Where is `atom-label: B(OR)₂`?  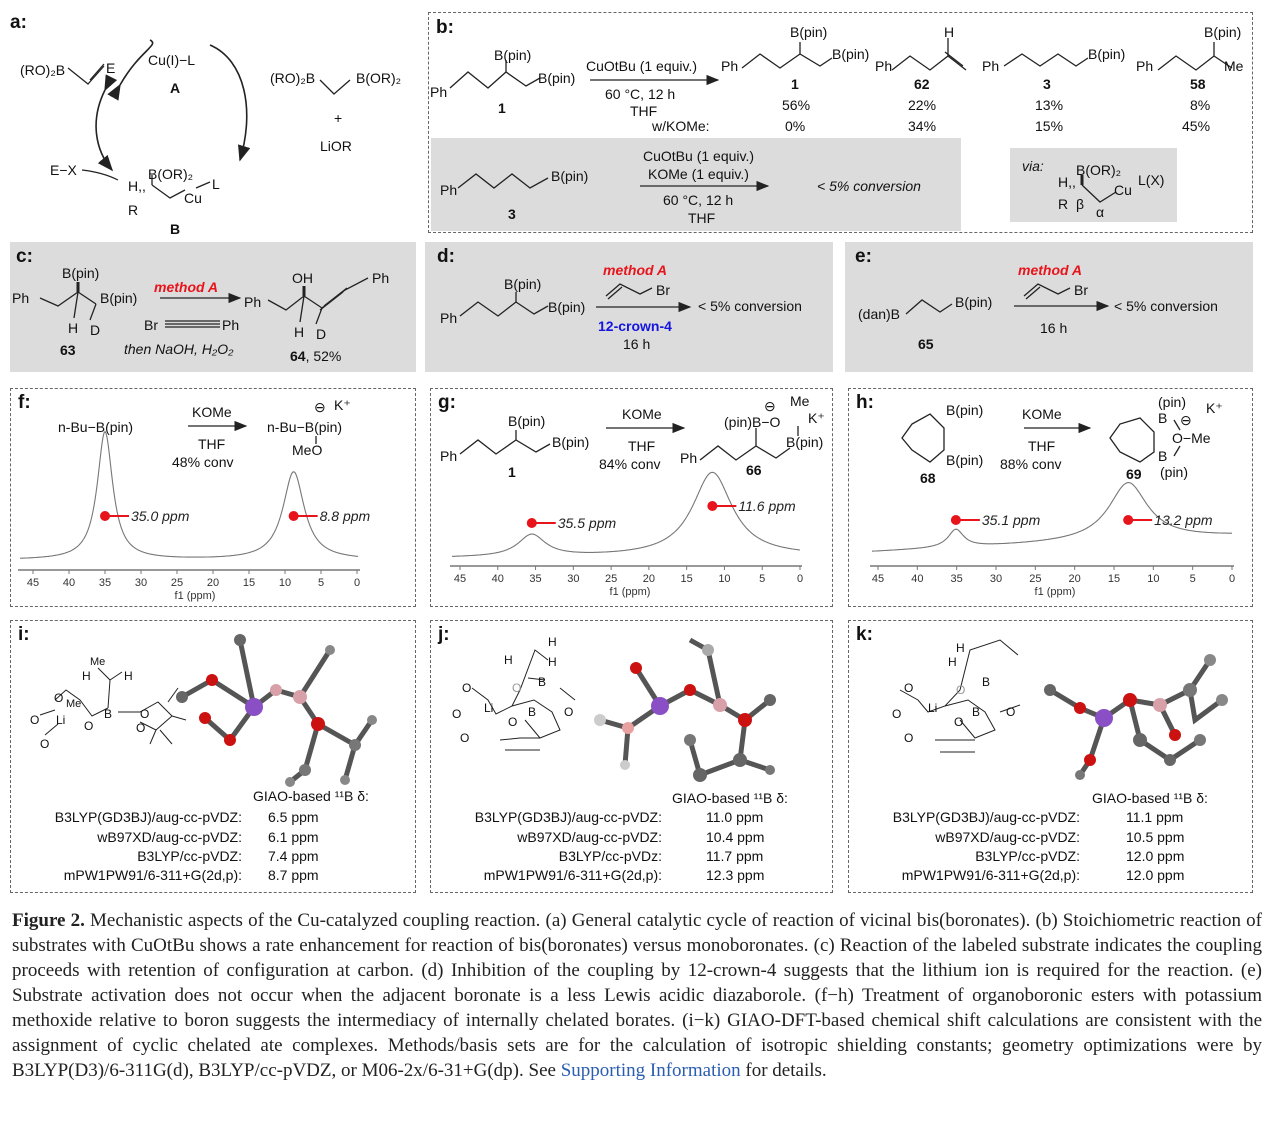 atom-label: B(OR)₂ is located at coordinates (171, 174).